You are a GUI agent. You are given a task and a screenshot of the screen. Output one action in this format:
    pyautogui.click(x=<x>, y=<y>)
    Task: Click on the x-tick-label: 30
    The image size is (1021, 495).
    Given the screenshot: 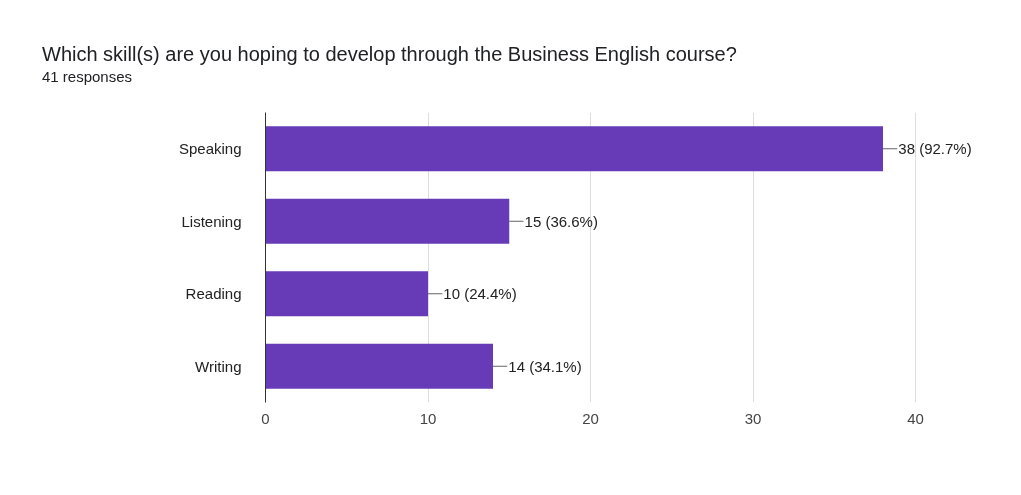 What is the action you would take?
    pyautogui.click(x=753, y=418)
    